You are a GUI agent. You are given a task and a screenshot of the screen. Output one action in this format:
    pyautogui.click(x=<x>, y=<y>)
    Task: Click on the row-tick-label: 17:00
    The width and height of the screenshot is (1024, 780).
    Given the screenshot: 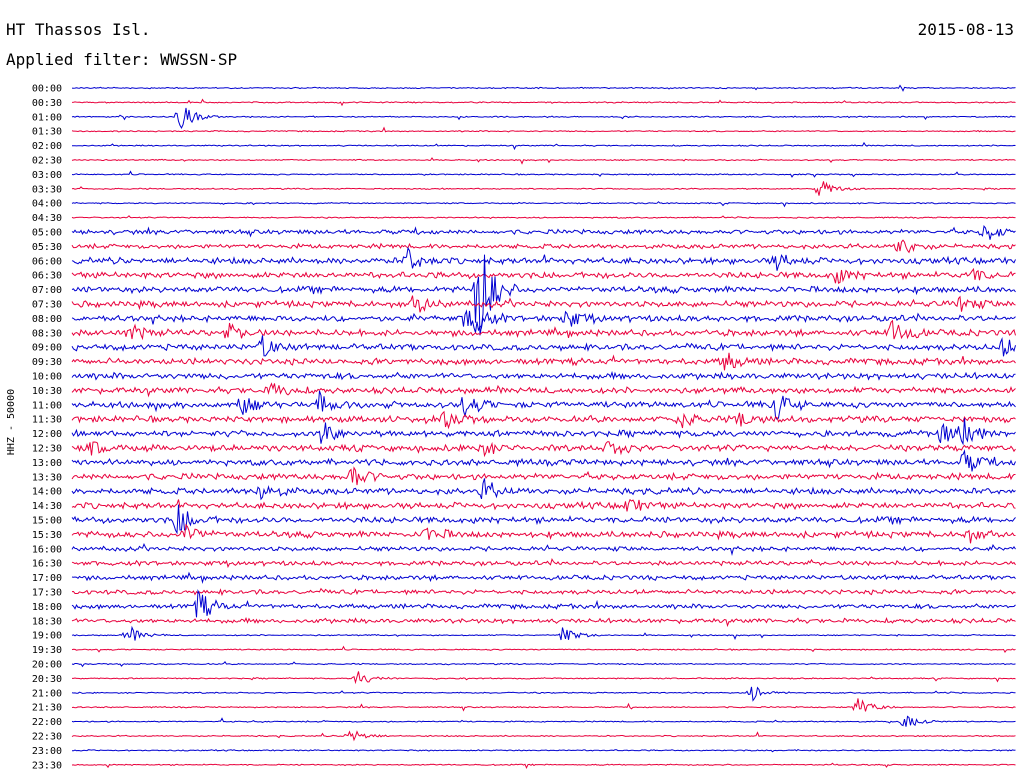 What is the action you would take?
    pyautogui.click(x=47, y=578)
    